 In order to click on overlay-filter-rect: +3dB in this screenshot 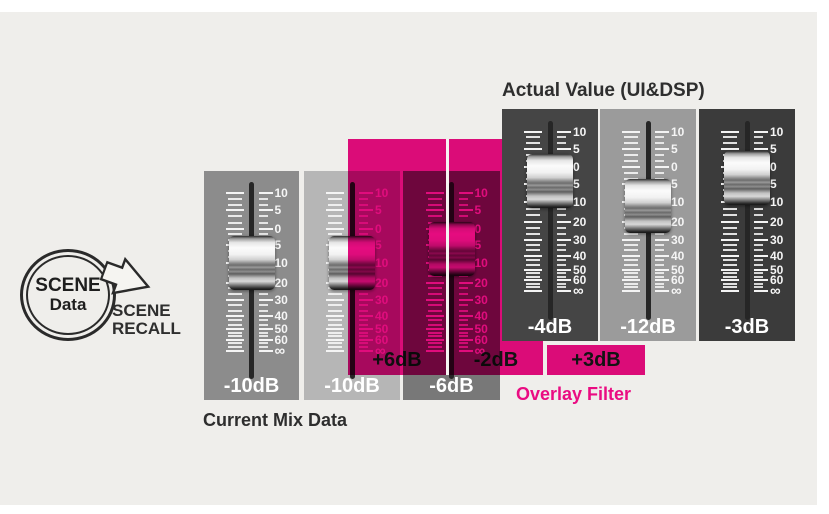, I will do `click(596, 360)`.